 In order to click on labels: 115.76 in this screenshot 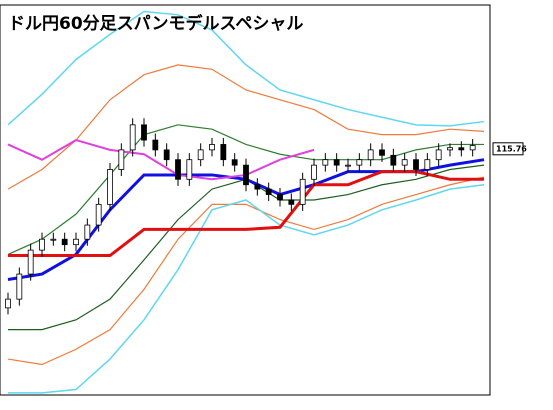, I will do `click(509, 149)`.